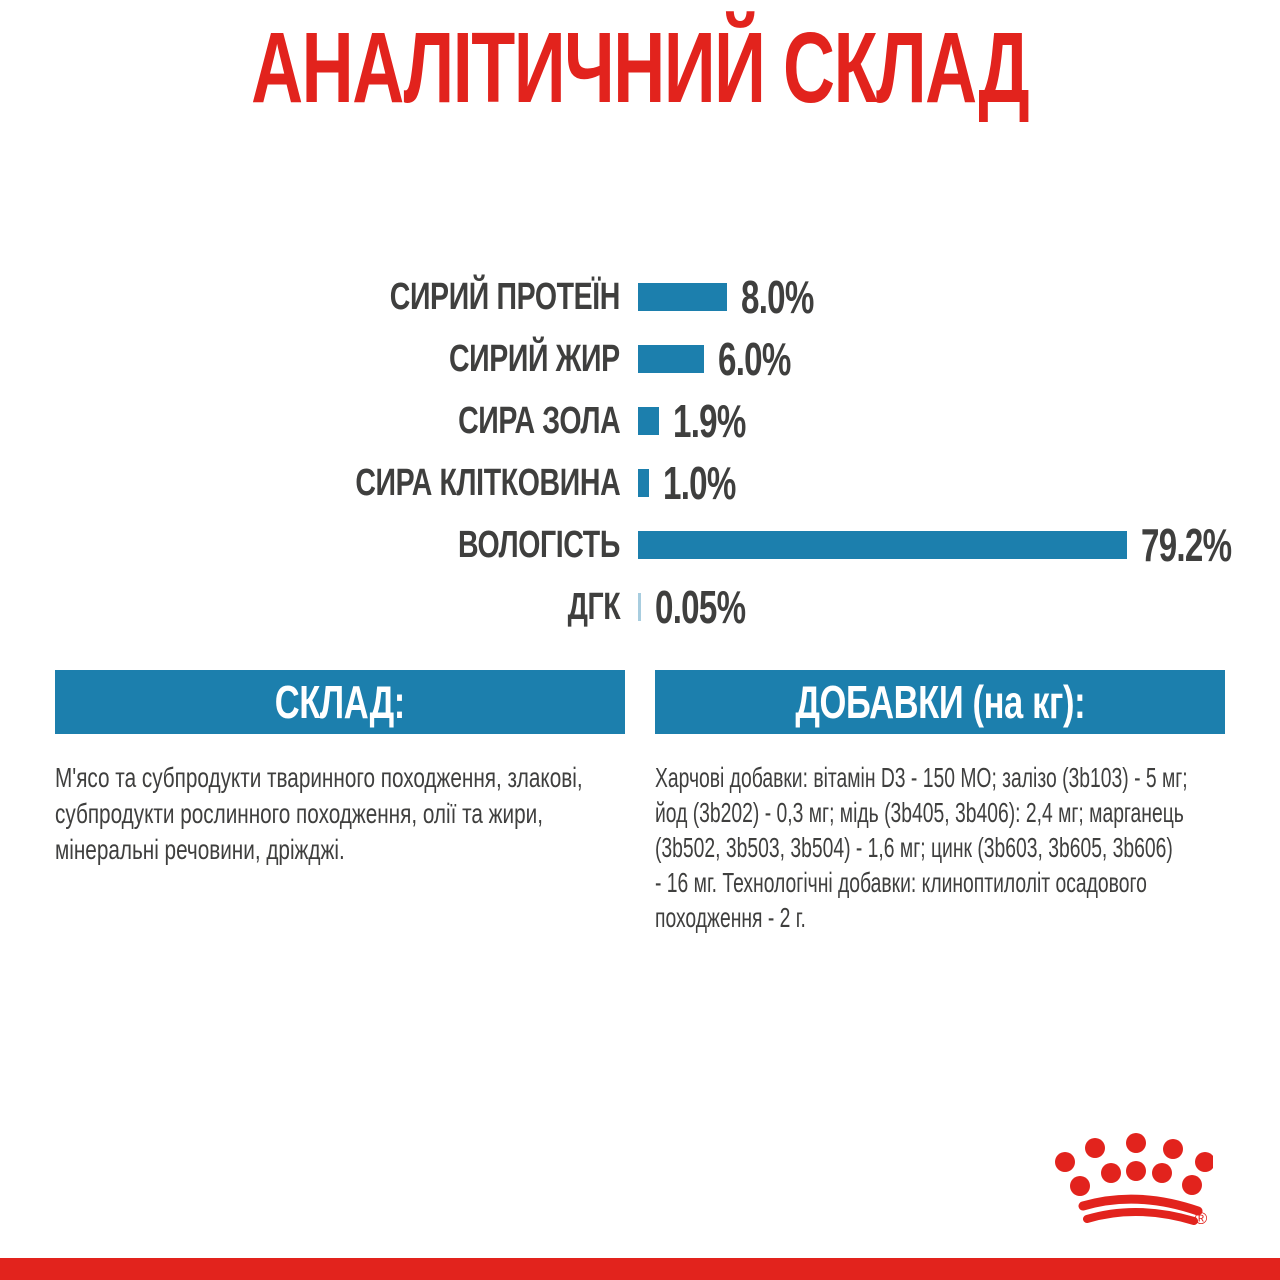 The image size is (1280, 1280). I want to click on row-value: 1.0%, so click(713, 483).